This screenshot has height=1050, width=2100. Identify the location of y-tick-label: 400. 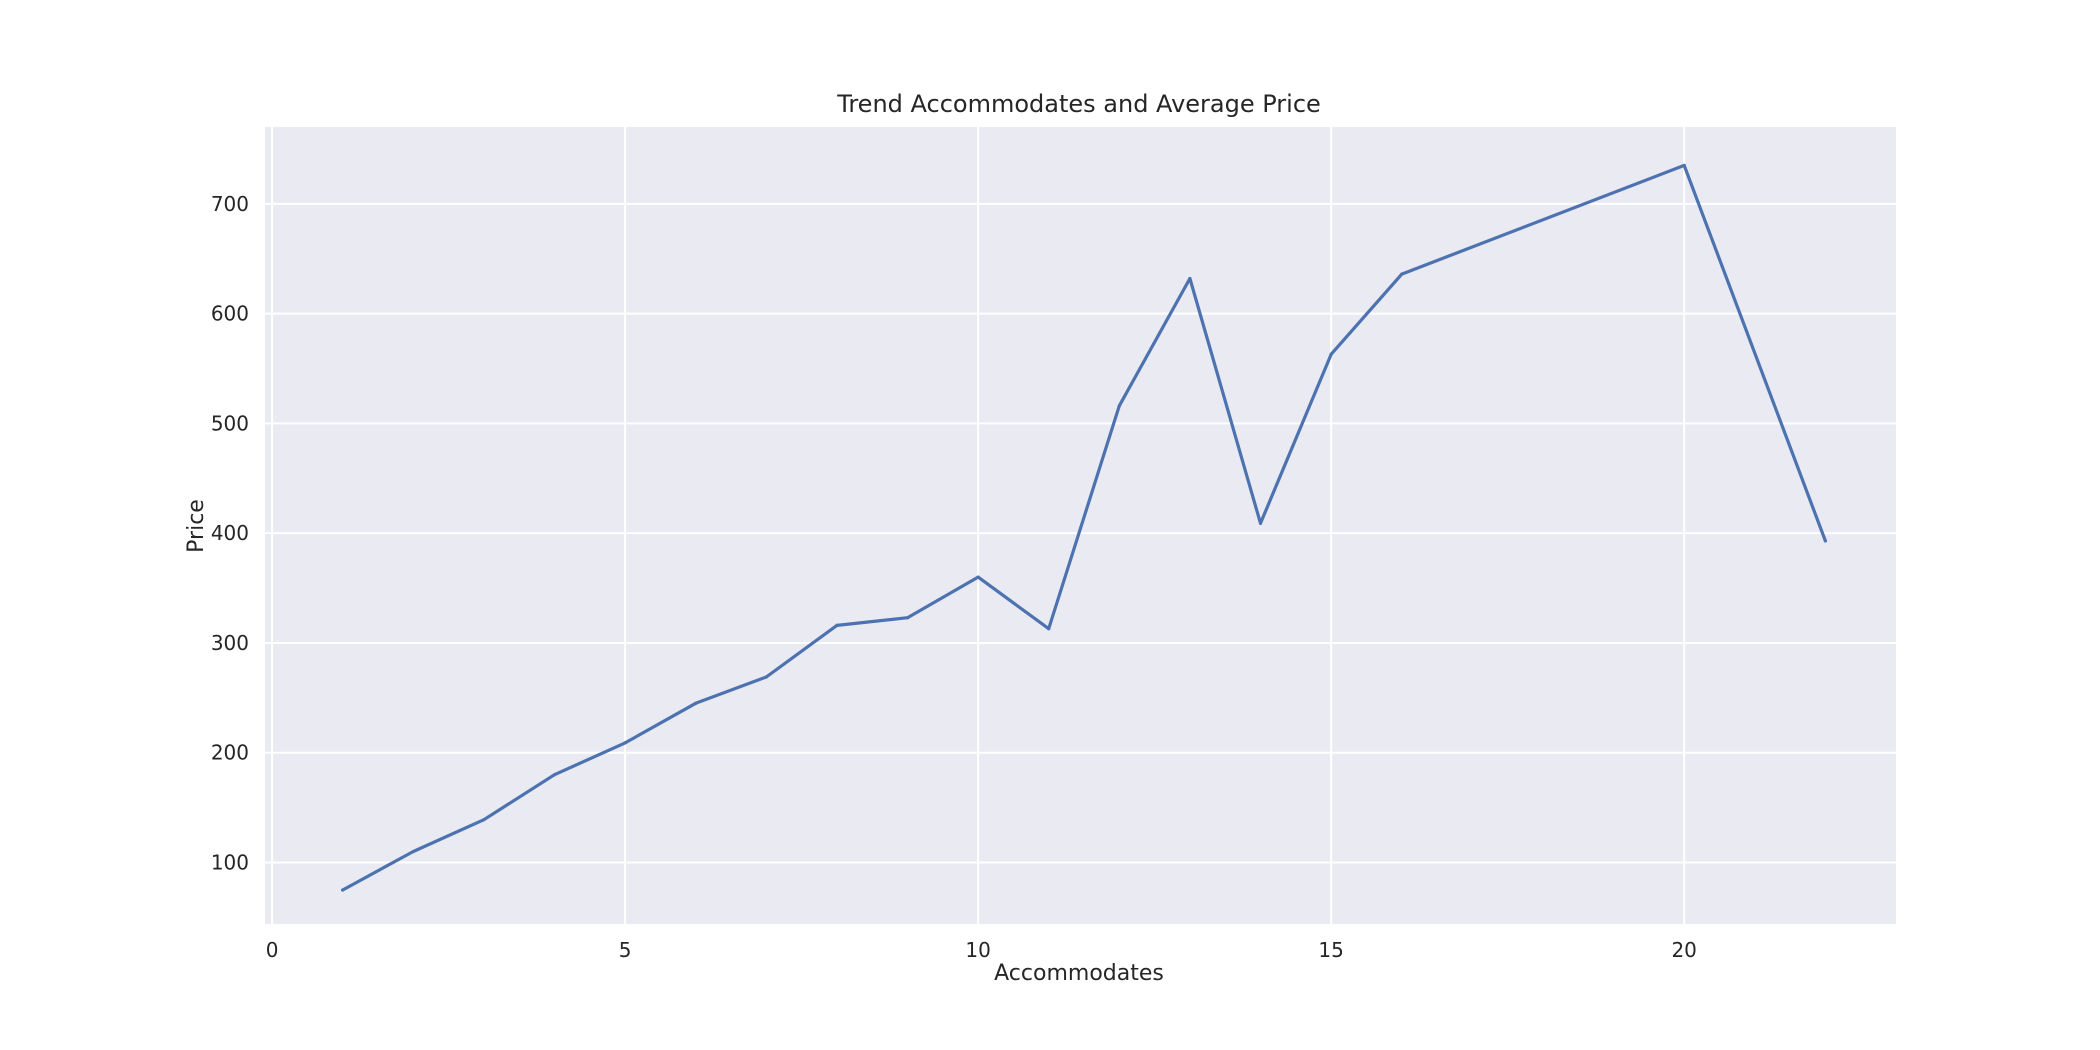
(230, 533).